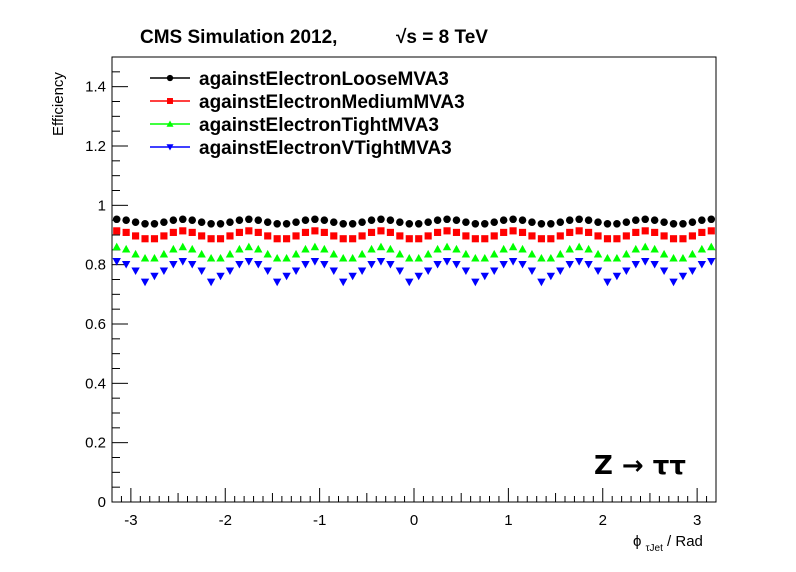 This screenshot has height=572, width=796. I want to click on x-axis-label-unit: / Rad, so click(685, 541).